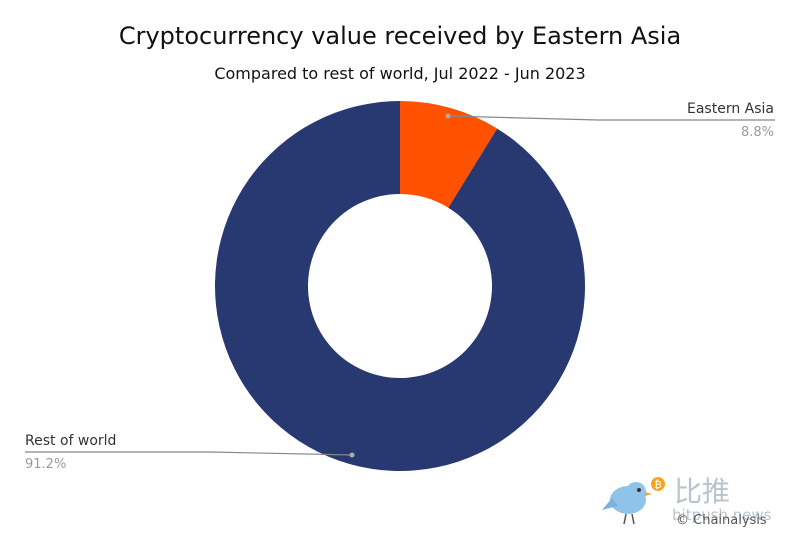 The image size is (800, 543). What do you see at coordinates (702, 491) in the screenshot?
I see `watermark-cn-text: 比推` at bounding box center [702, 491].